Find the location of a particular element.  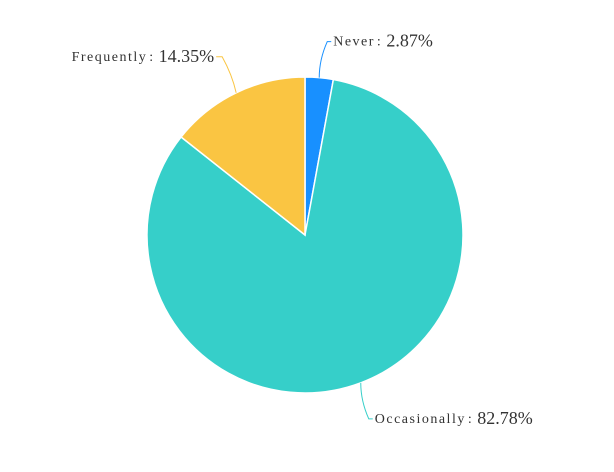

value-label: 82.78% is located at coordinates (504, 418).